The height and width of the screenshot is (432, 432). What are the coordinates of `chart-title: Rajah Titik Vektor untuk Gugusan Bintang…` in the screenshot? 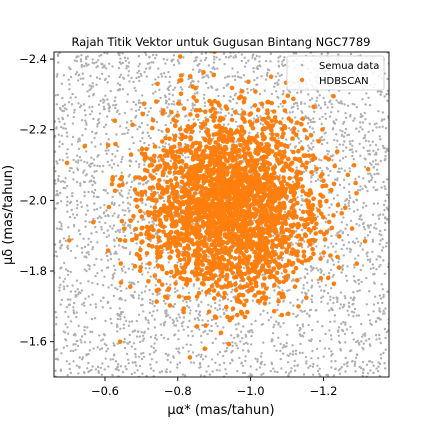 It's located at (221, 42).